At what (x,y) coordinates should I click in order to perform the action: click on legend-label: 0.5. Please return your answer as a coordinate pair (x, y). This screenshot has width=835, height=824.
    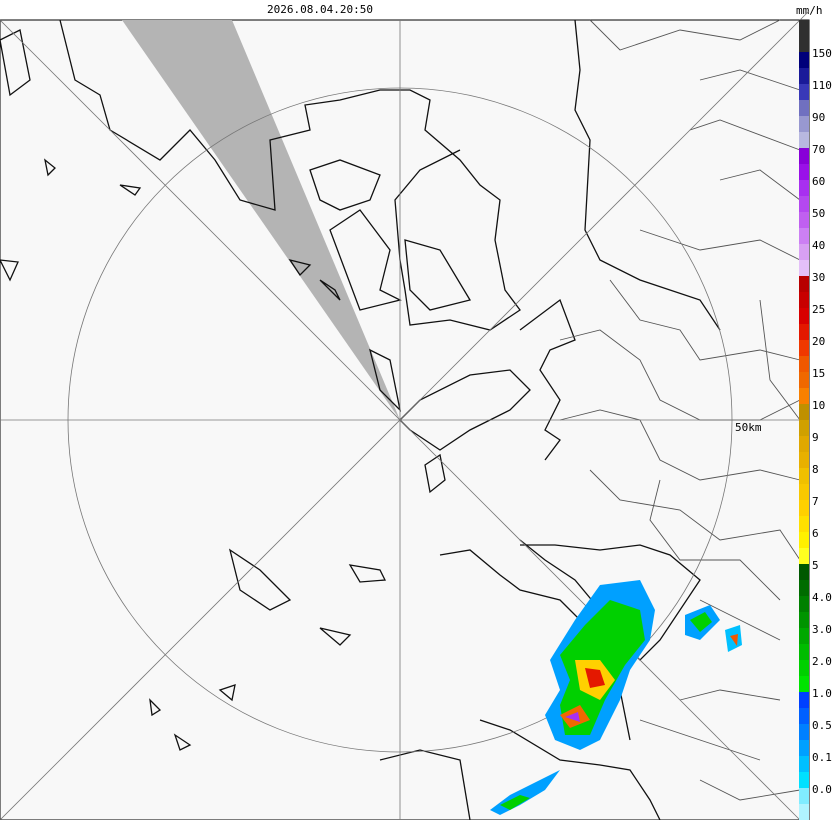
    Looking at the image, I should click on (822, 725).